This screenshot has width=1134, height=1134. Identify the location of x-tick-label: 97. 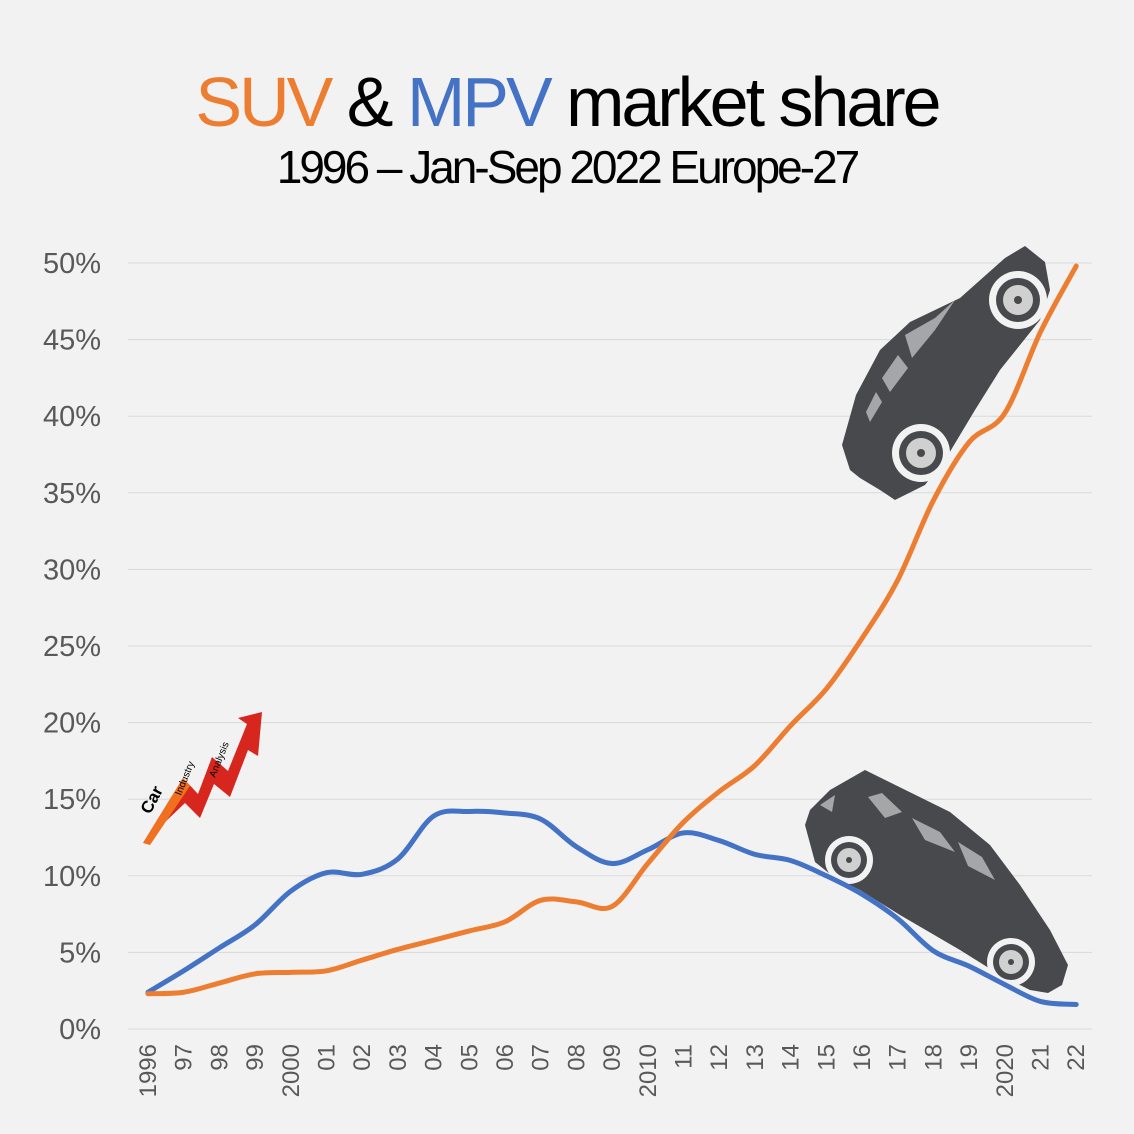
(184, 1057).